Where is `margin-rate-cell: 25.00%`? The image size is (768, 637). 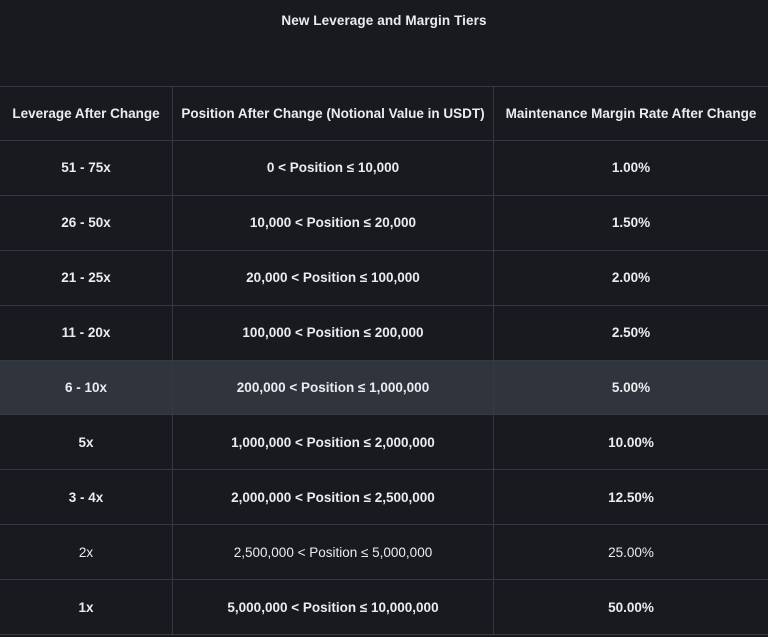
margin-rate-cell: 25.00% is located at coordinates (630, 552).